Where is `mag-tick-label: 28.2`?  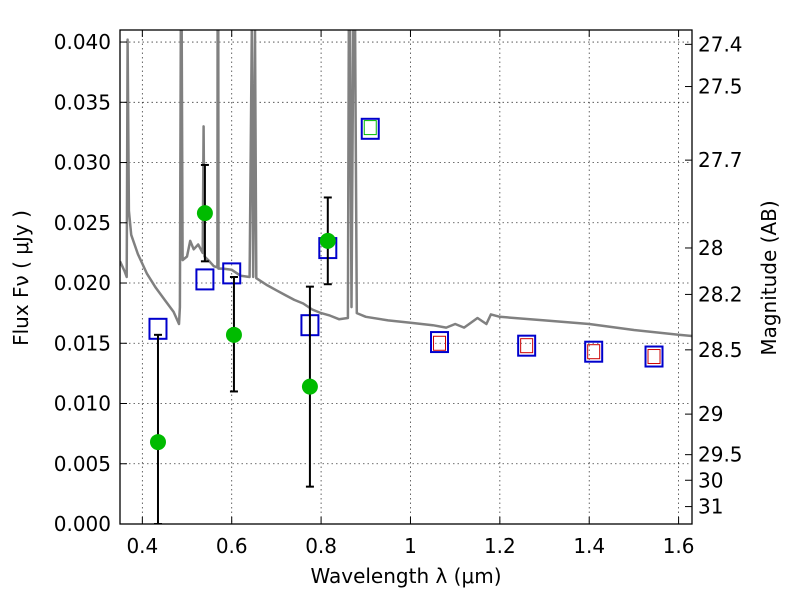
mag-tick-label: 28.2 is located at coordinates (720, 294).